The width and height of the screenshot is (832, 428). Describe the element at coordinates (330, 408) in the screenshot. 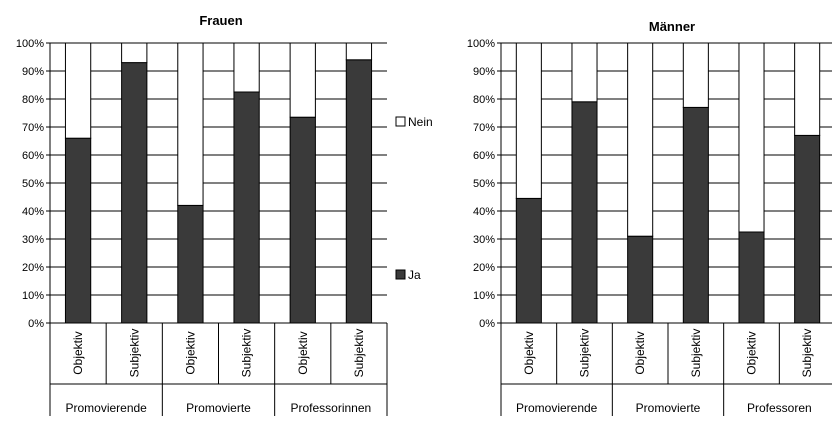

I see `x-group-label: Professorinnen` at that location.